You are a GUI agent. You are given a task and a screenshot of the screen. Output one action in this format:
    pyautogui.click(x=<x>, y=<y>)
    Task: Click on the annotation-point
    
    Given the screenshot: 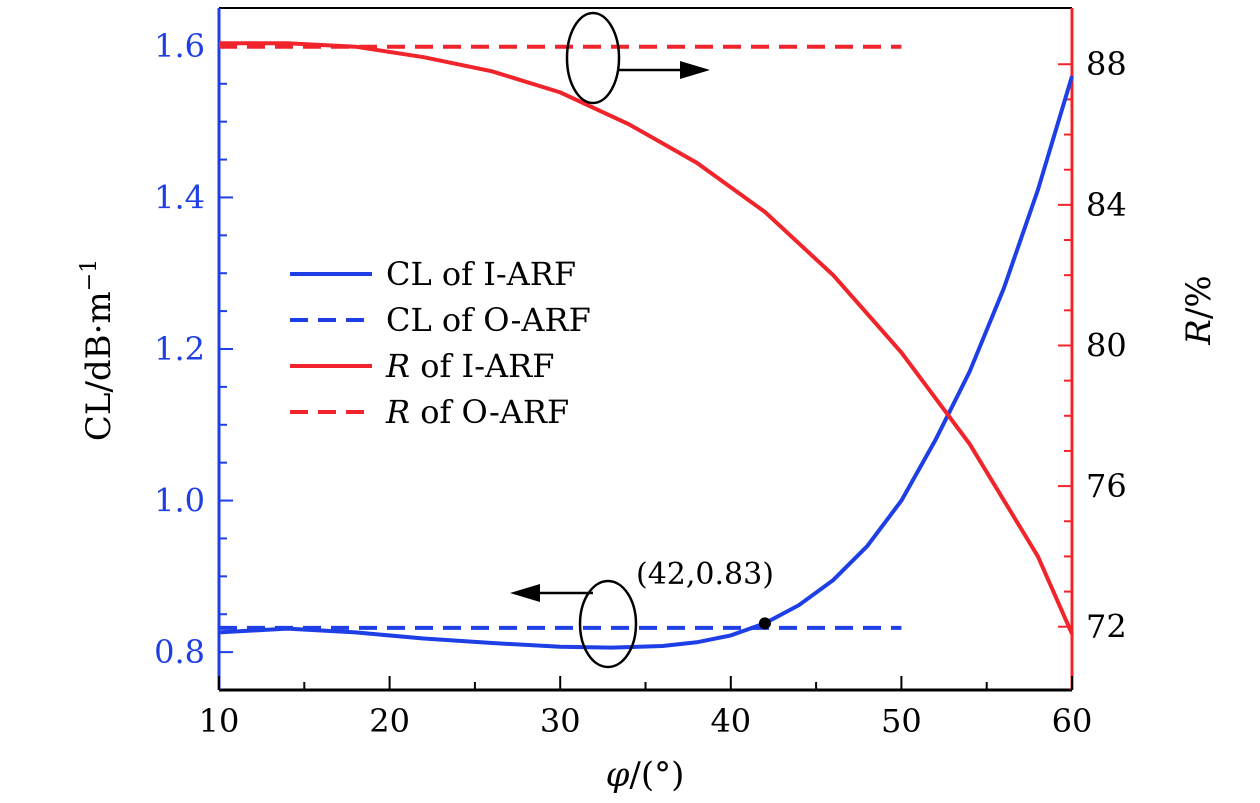 What is the action you would take?
    pyautogui.click(x=764, y=623)
    